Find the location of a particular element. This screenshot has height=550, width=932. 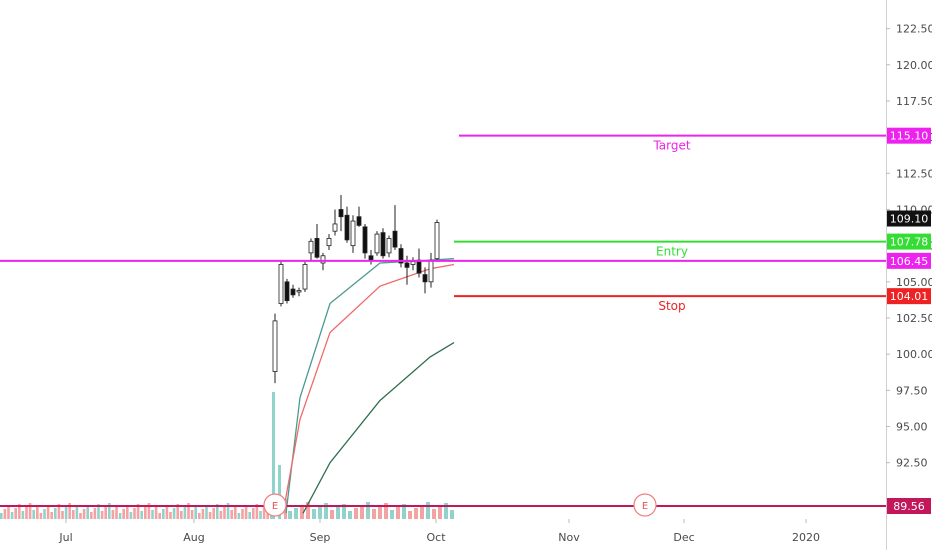

price-tick-label: 102.50 is located at coordinates (914, 318).